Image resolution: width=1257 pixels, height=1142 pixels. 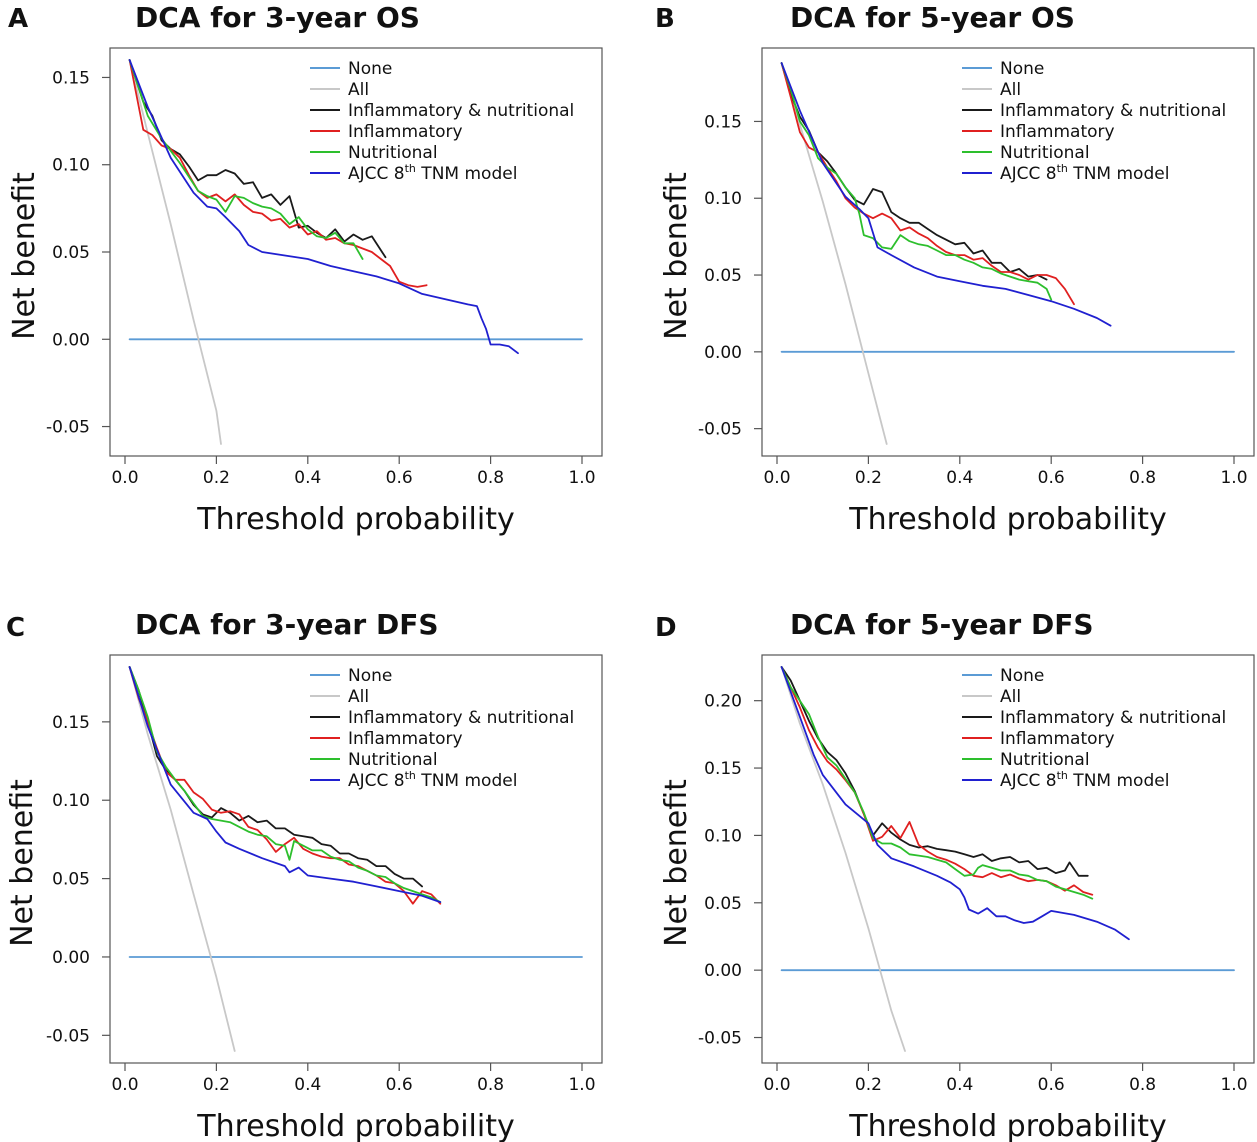 I want to click on chart-title: DCA for 3-year DFS, so click(x=287, y=624).